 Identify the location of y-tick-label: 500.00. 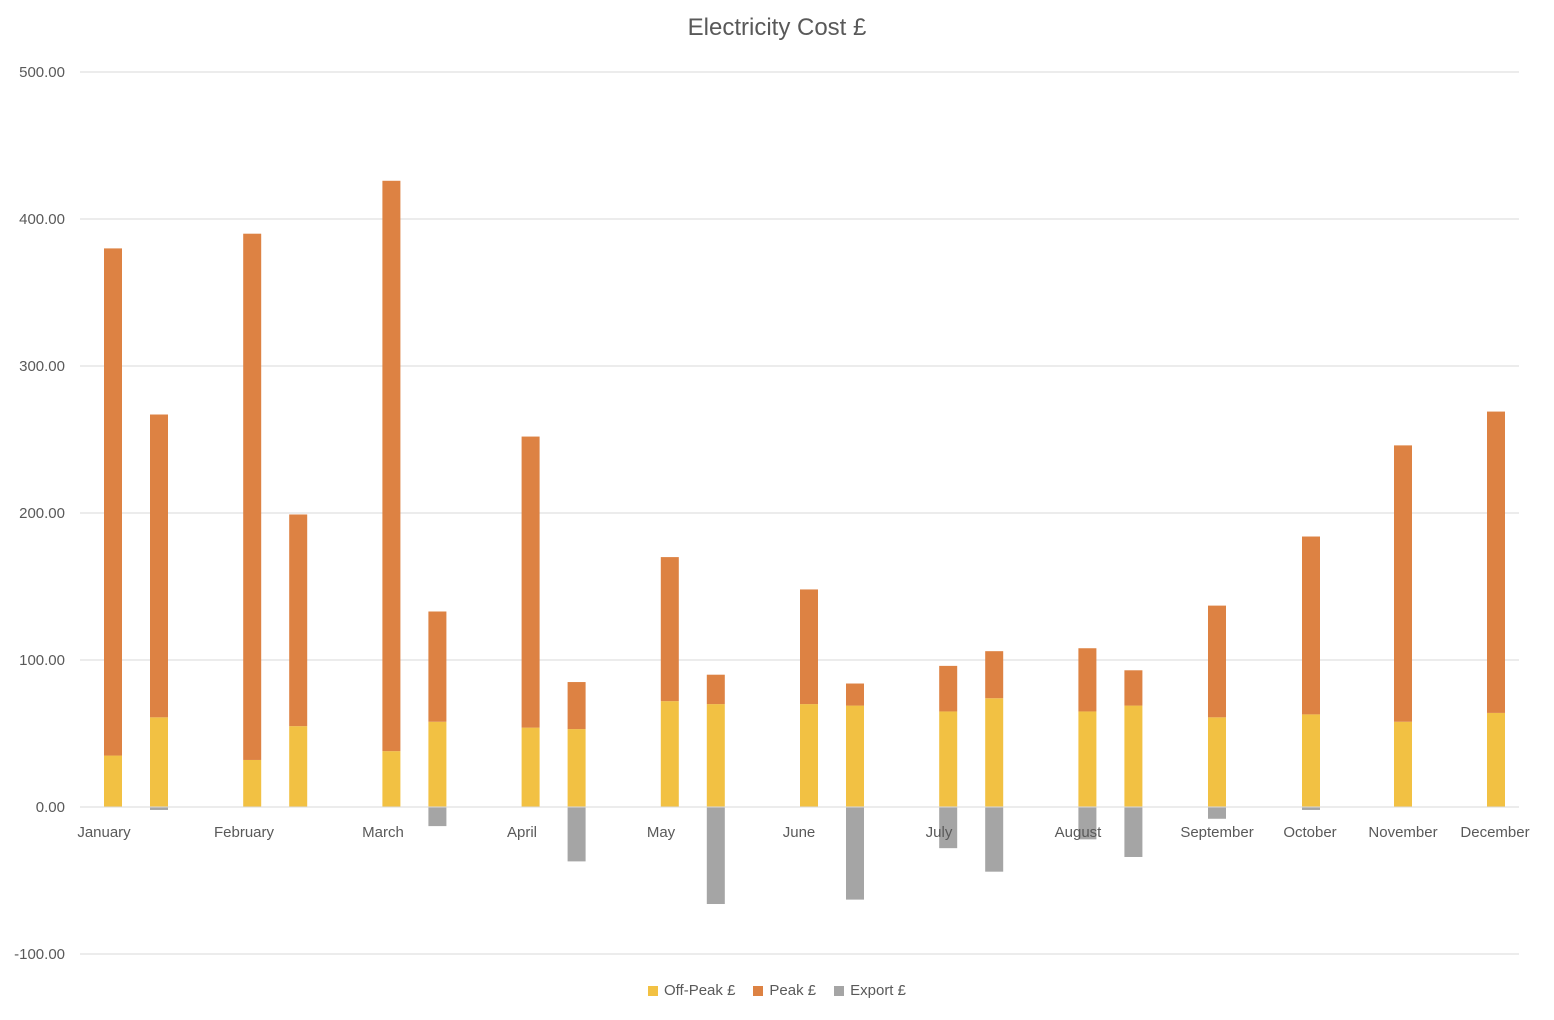
(42, 72).